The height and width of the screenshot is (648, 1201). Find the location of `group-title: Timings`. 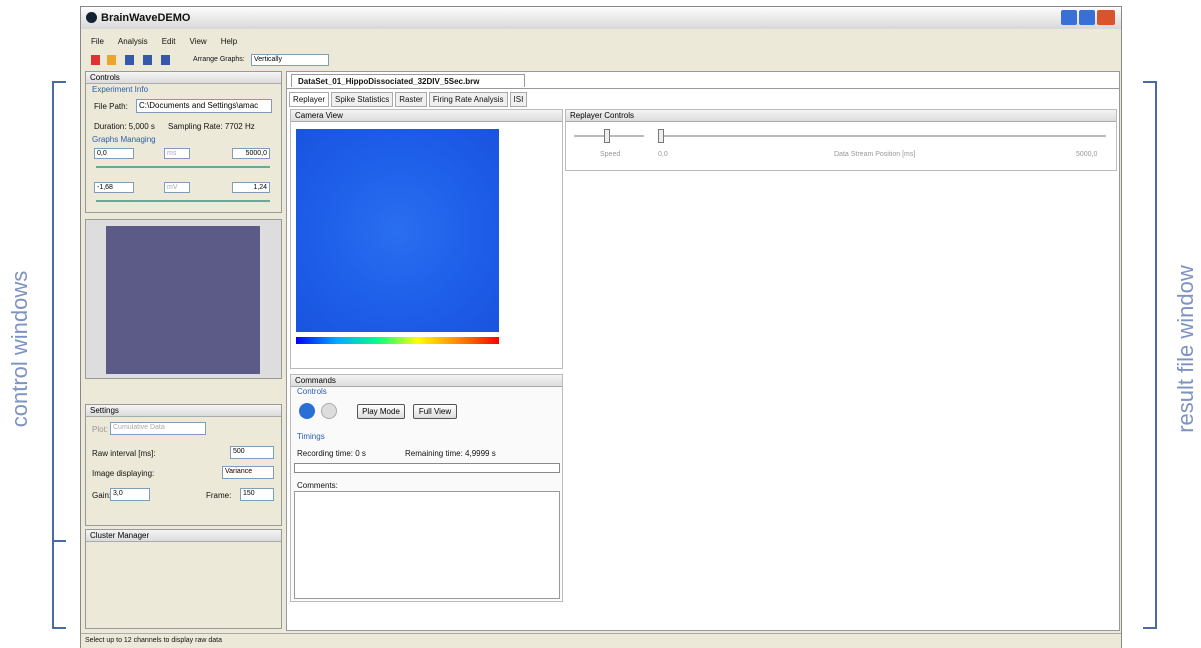

group-title: Timings is located at coordinates (311, 436).